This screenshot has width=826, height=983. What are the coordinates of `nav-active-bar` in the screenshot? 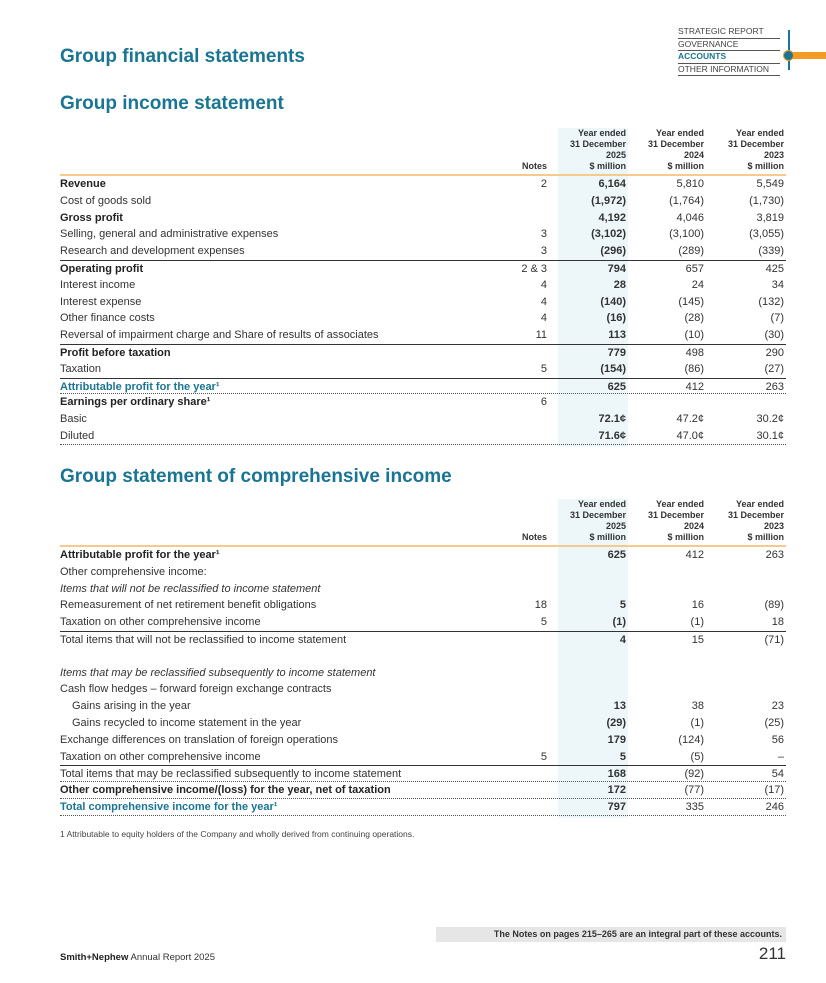 It's located at (808, 55).